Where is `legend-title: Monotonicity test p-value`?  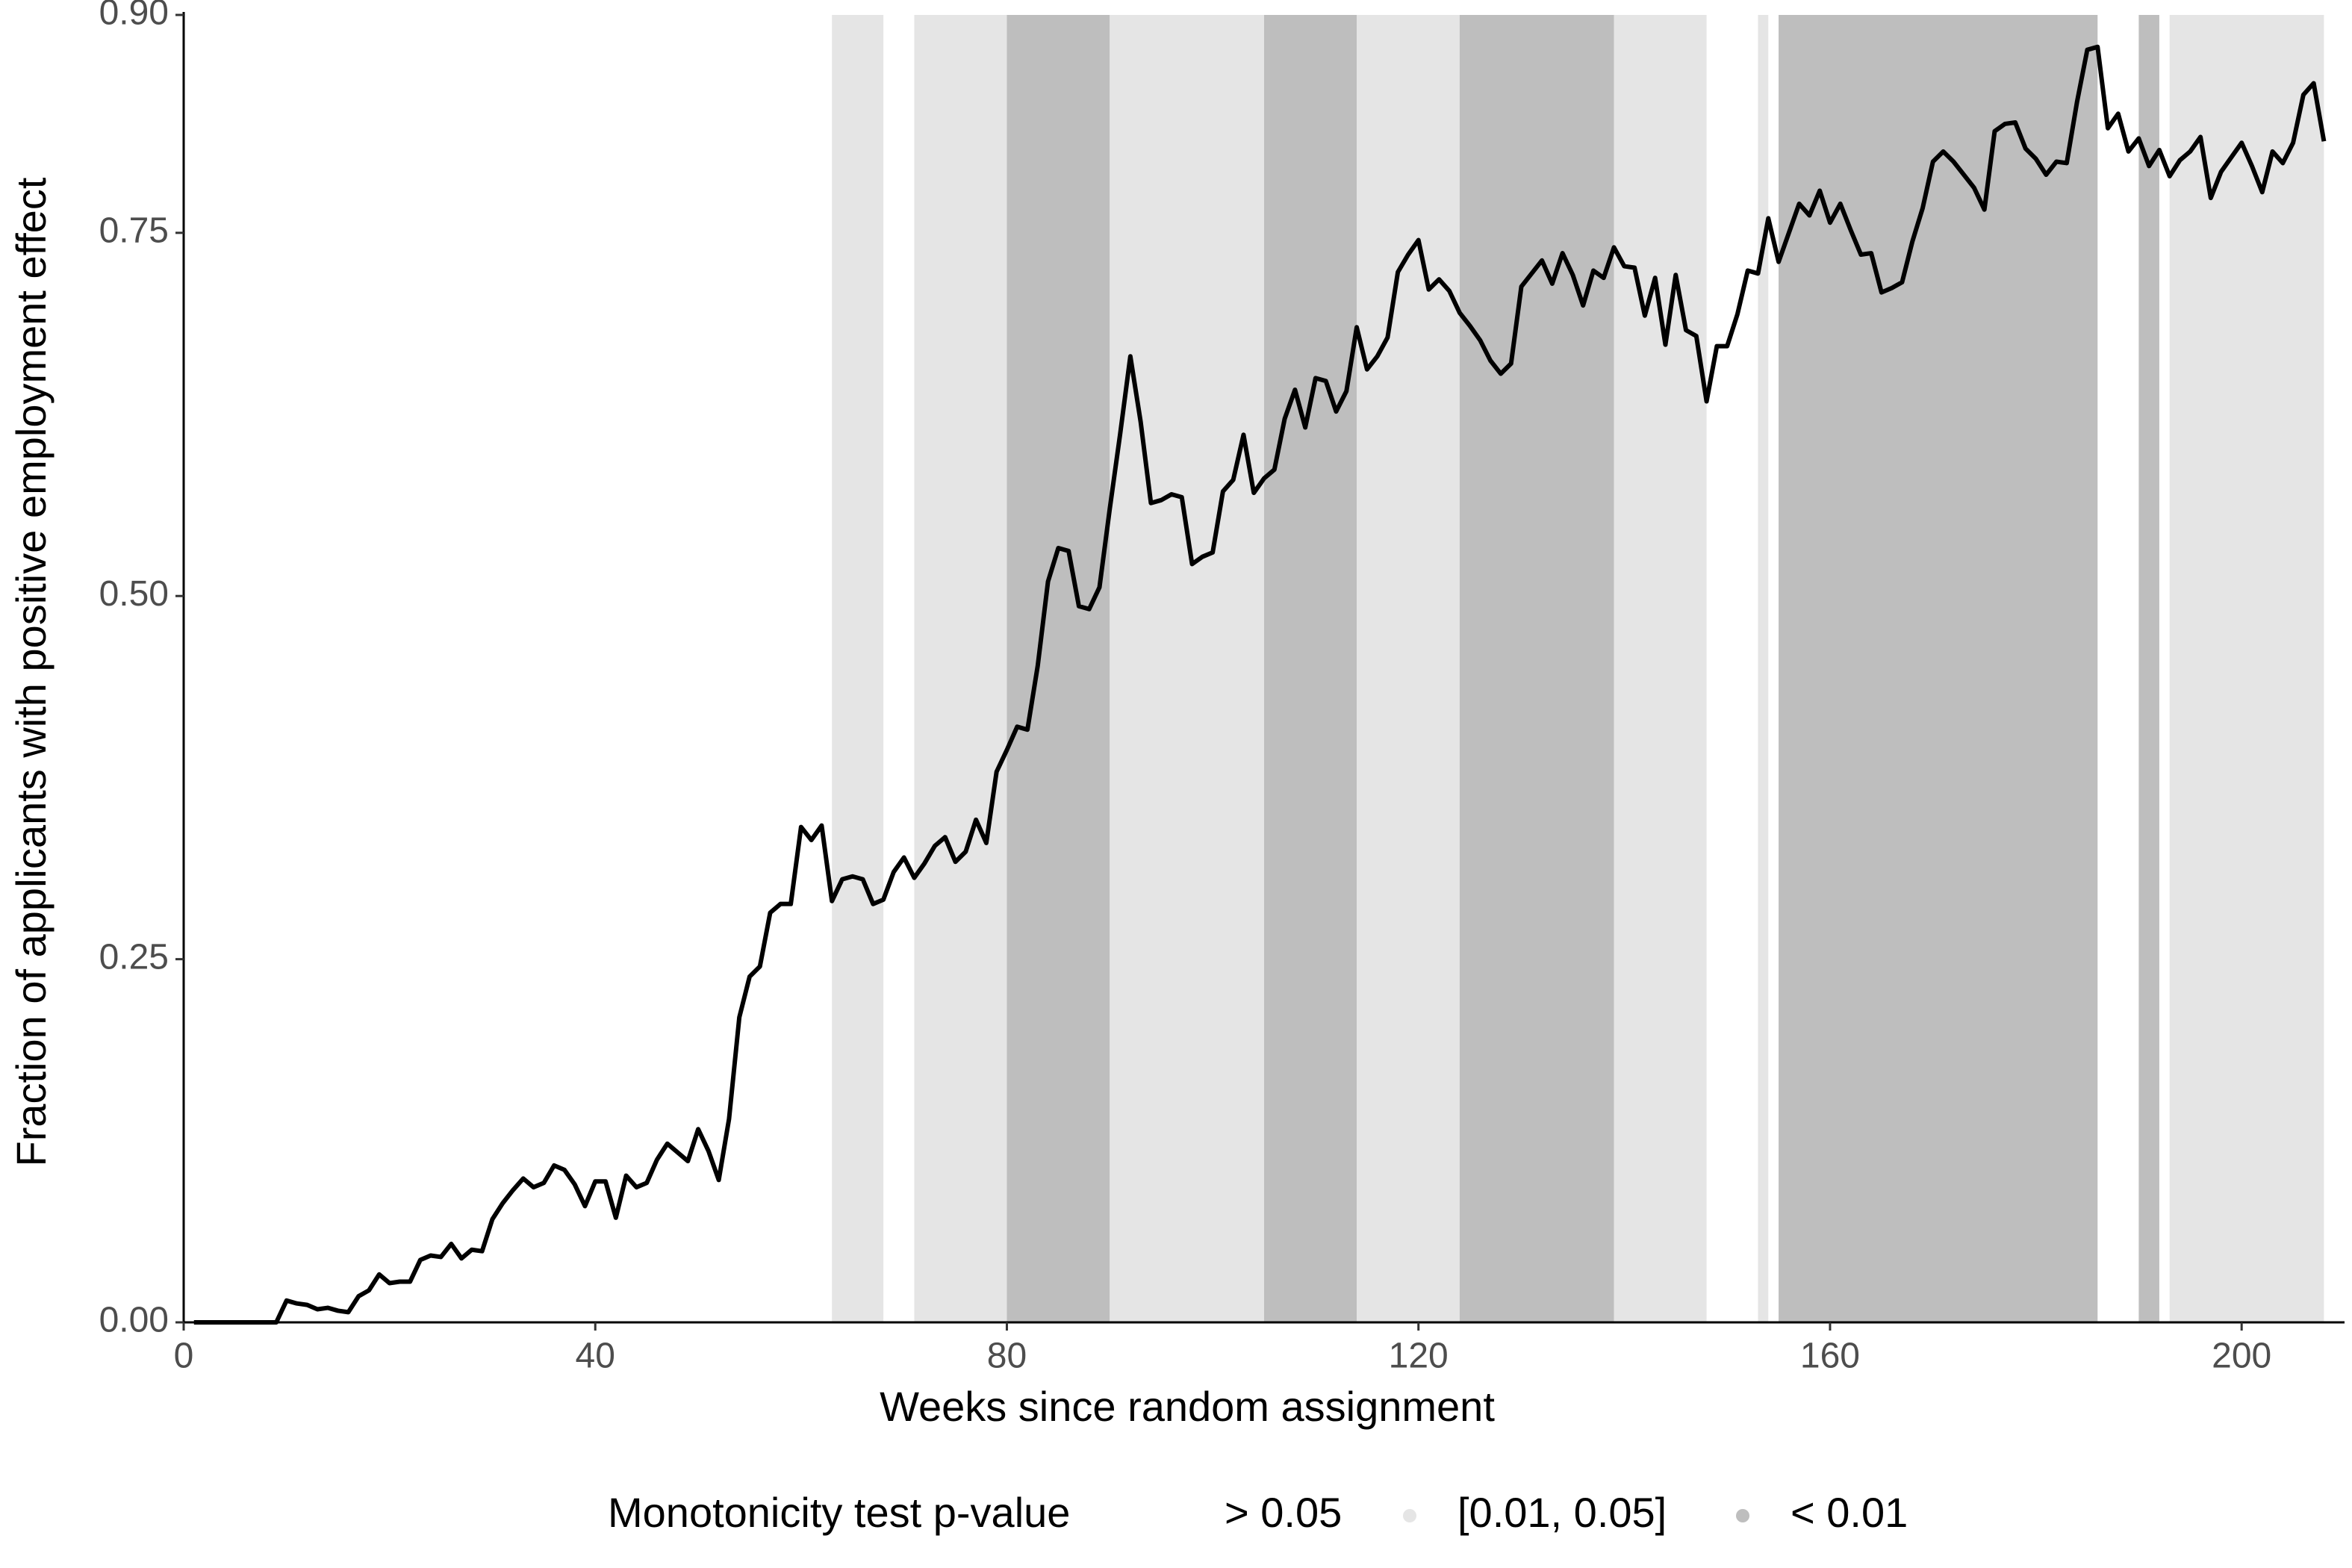 legend-title: Monotonicity test p-value is located at coordinates (839, 1512).